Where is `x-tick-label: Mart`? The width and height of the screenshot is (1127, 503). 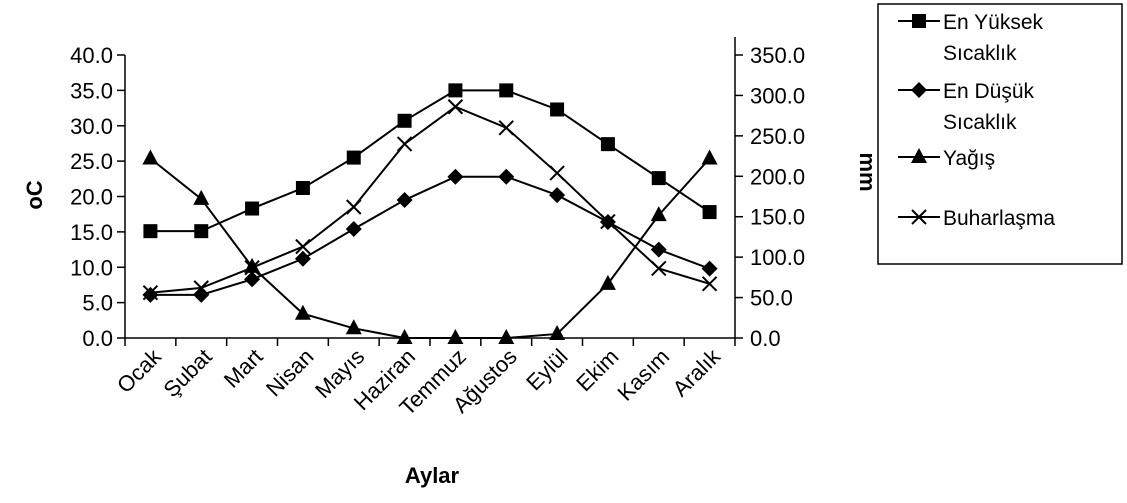
x-tick-label: Mart is located at coordinates (243, 368).